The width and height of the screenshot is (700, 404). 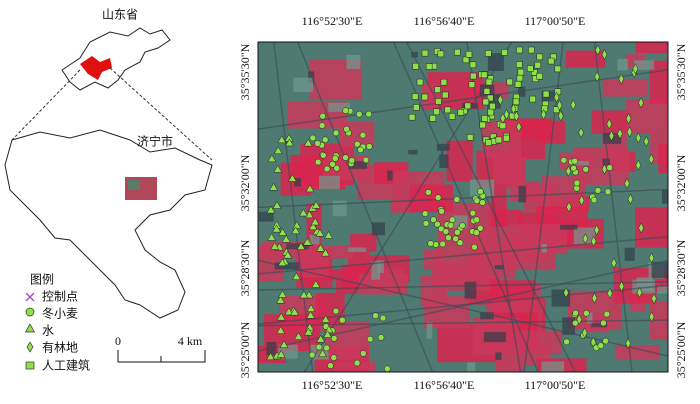 I want to click on city-label: 济宁市, so click(x=155, y=141).